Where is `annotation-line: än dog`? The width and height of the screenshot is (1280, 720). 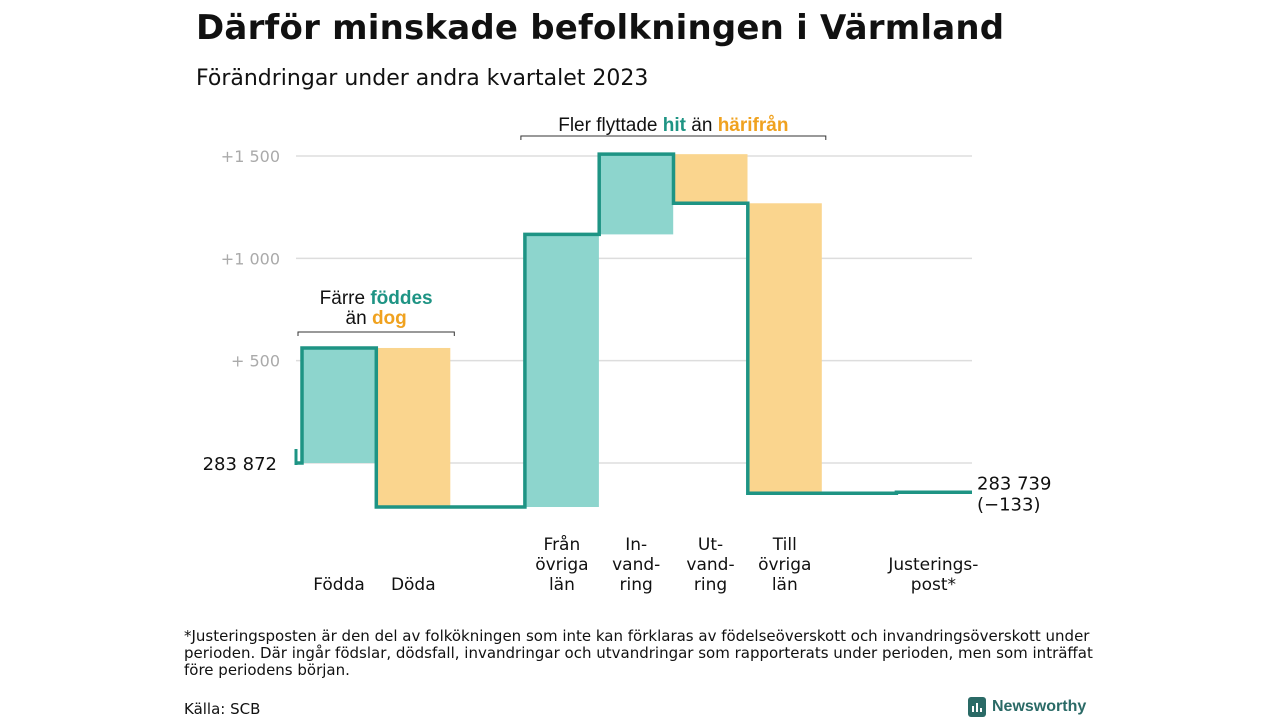 annotation-line: än dog is located at coordinates (376, 318).